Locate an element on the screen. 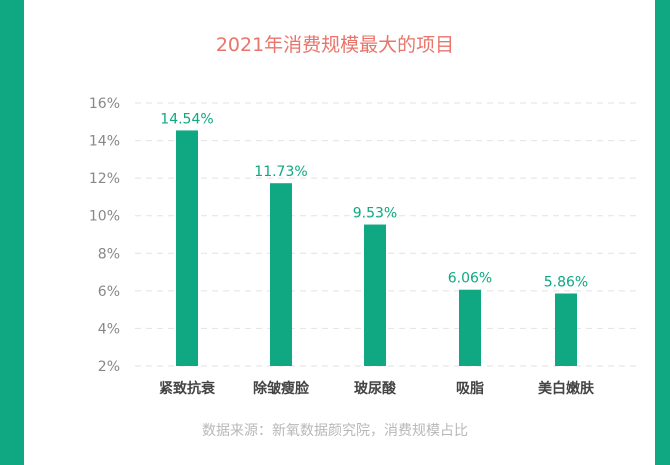 The height and width of the screenshot is (465, 670). y-tick-label: 14% is located at coordinates (104, 142).